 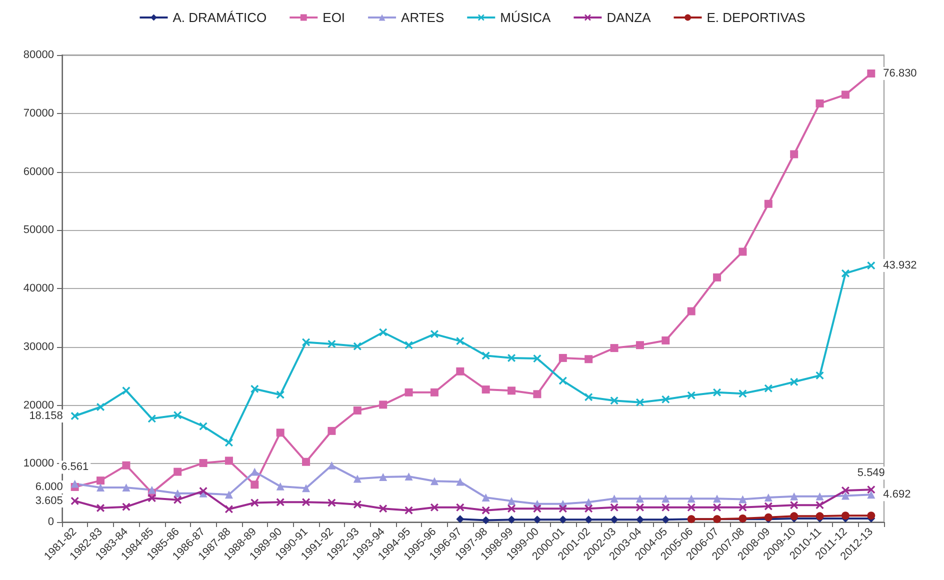 What do you see at coordinates (46, 416) in the screenshot?
I see `data-label: 18.158` at bounding box center [46, 416].